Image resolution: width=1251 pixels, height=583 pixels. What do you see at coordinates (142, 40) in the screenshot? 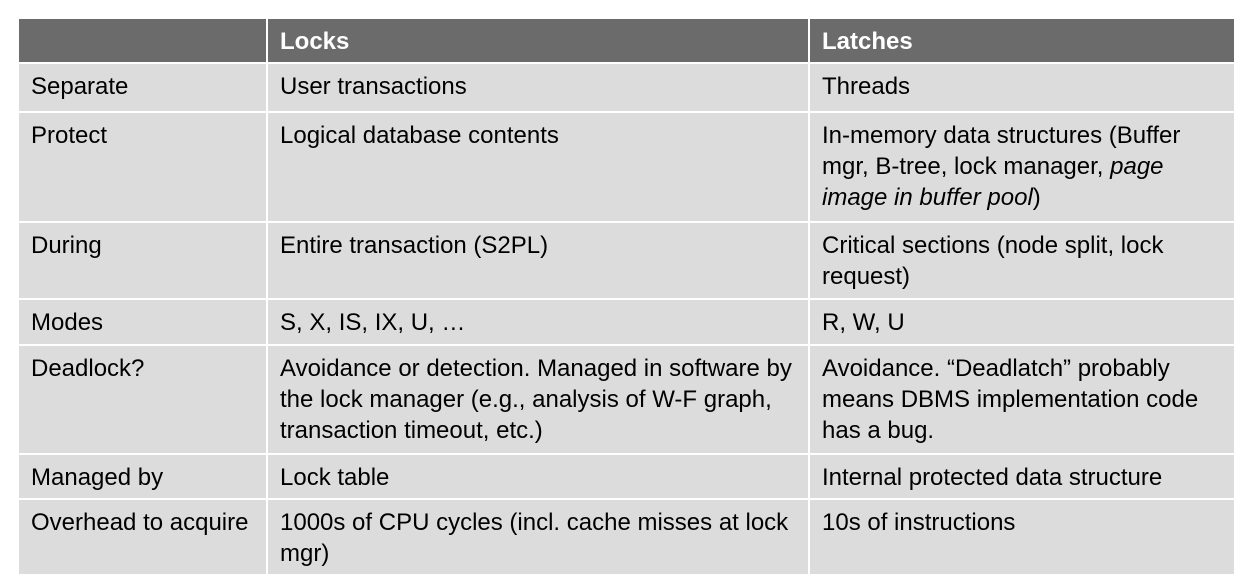
I see `header-empty-cell` at bounding box center [142, 40].